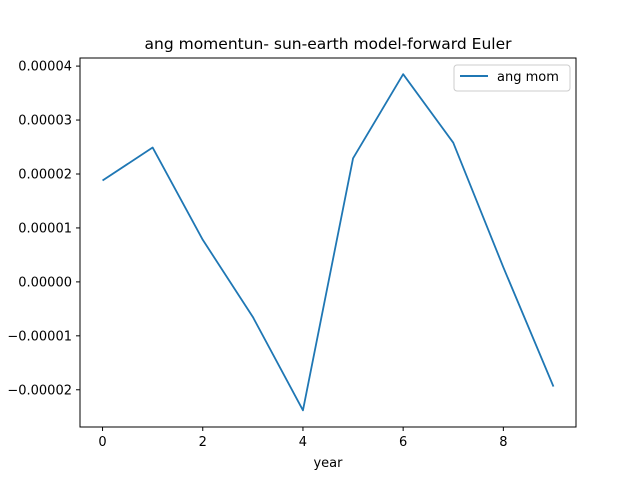 This screenshot has width=640, height=480. Describe the element at coordinates (39, 336) in the screenshot. I see `y-tick-label: −0.00001` at that location.